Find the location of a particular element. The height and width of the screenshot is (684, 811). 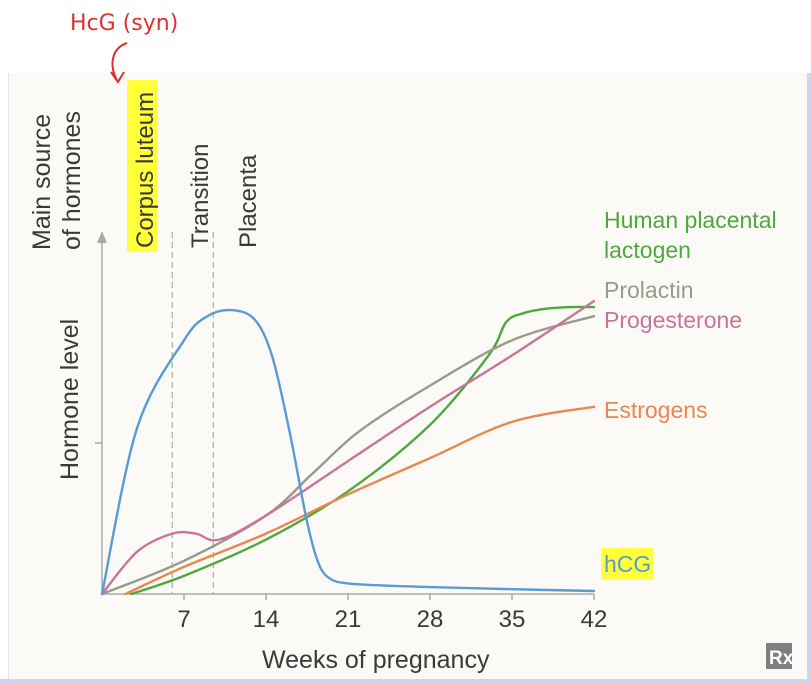

y2-axis-label-line1: Main source is located at coordinates (42, 182).